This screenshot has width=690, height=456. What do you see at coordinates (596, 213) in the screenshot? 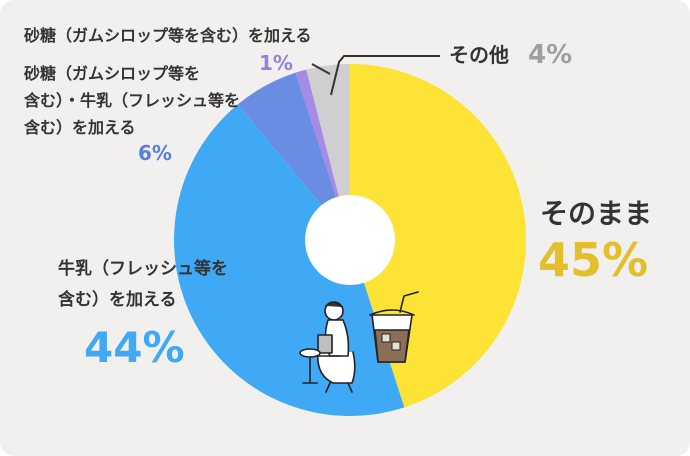
I see `label-sonomama: そのまま` at bounding box center [596, 213].